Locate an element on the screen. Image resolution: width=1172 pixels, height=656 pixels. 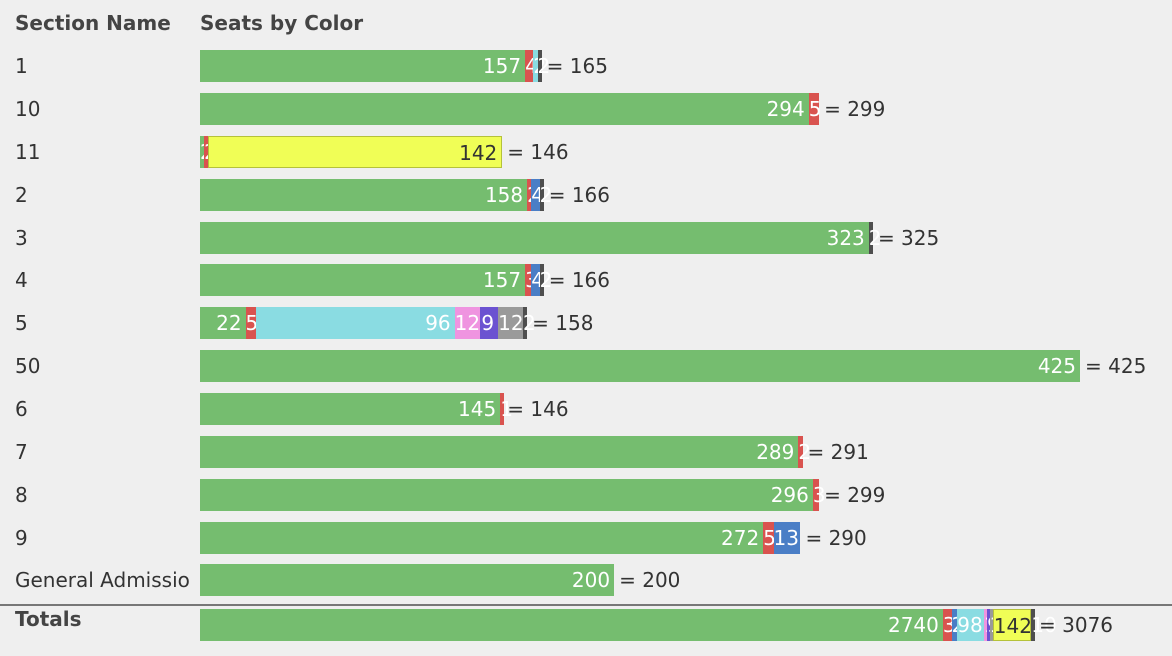
section-row: 9 272 5 13 = 290 is located at coordinates (586, 538).